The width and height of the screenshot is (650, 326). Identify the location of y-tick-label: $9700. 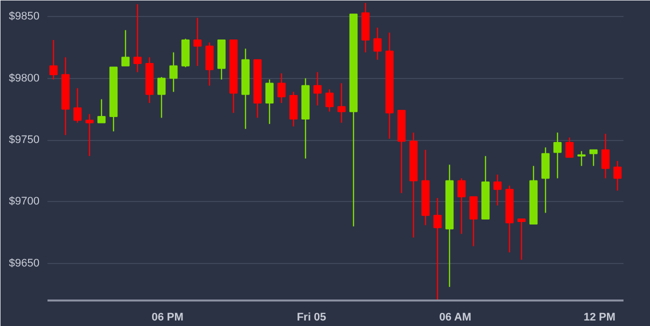
(24, 202).